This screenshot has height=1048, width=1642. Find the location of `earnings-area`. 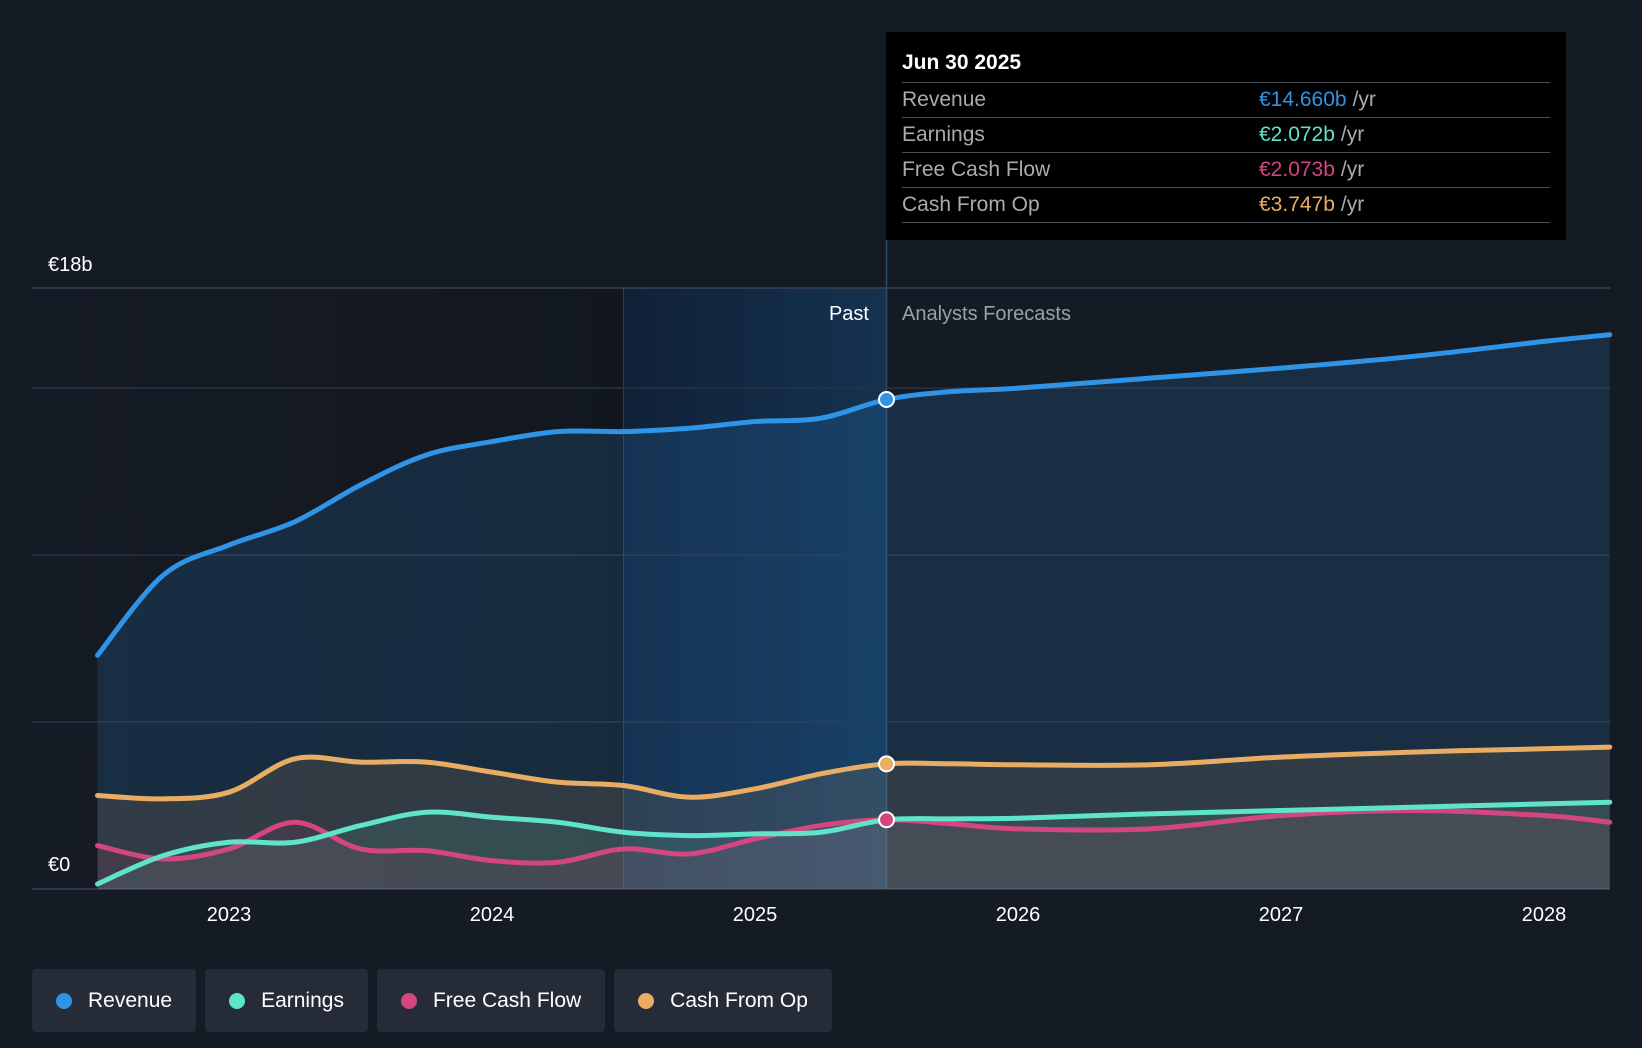

earnings-area is located at coordinates (853, 845).